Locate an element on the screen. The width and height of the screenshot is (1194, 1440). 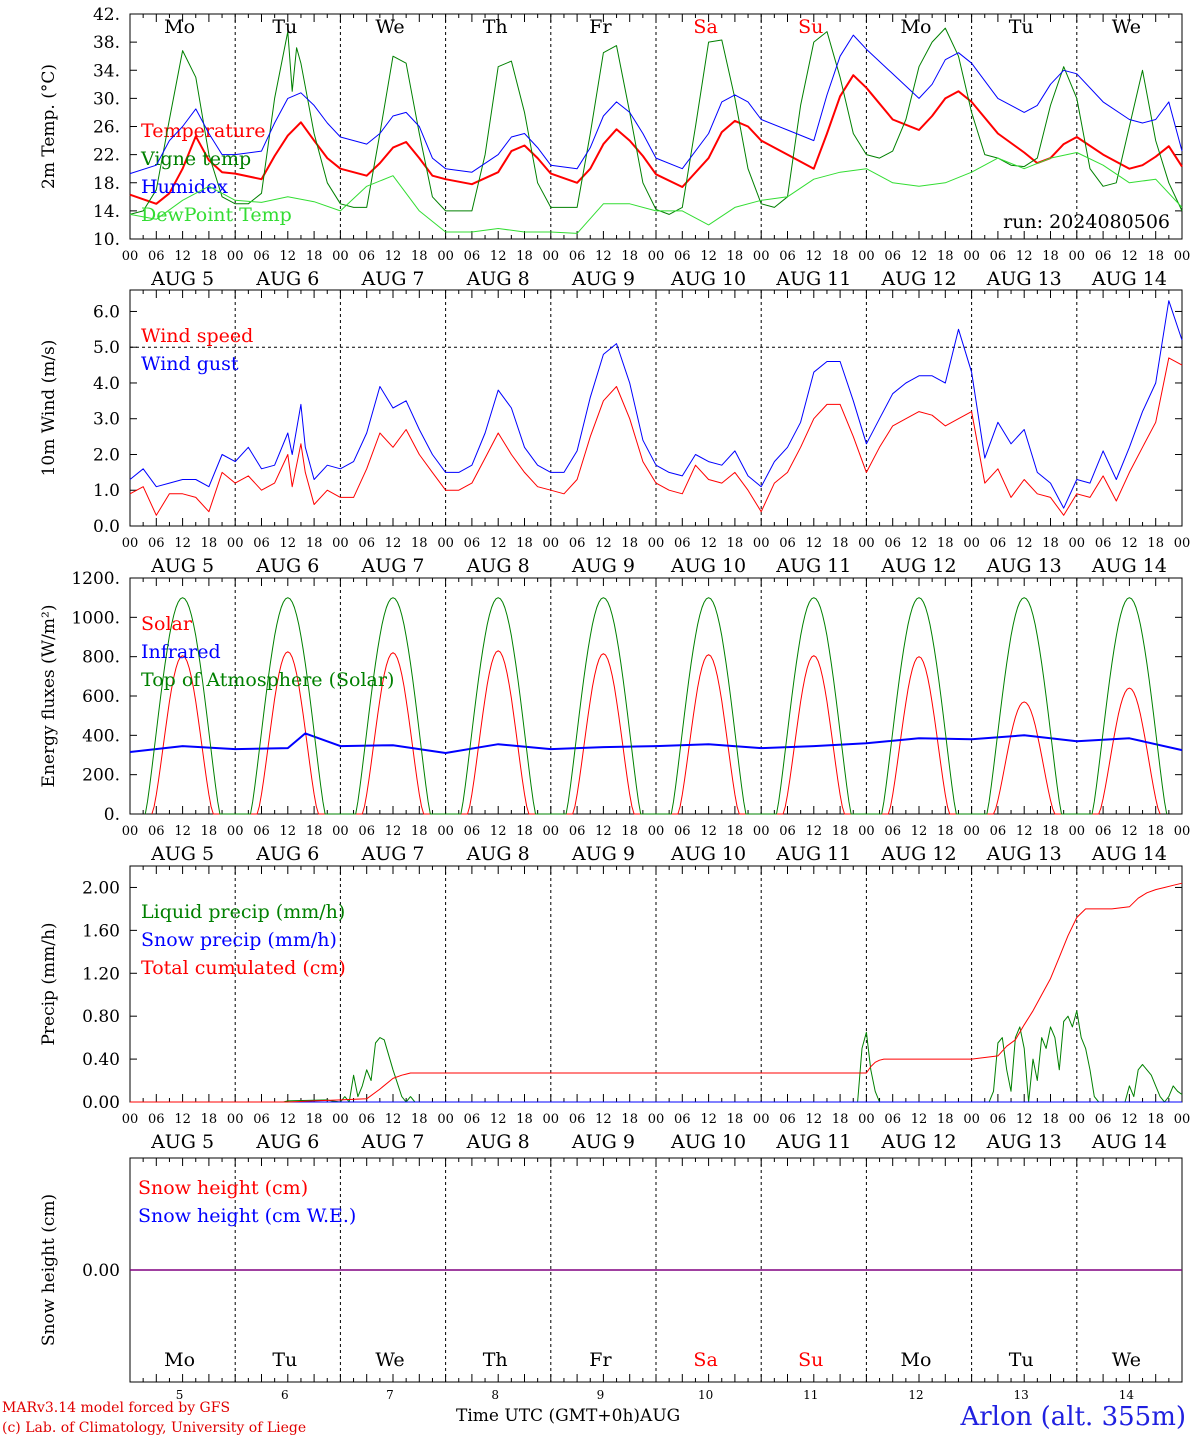
legend-series-humidex: Humidex is located at coordinates (184, 187).